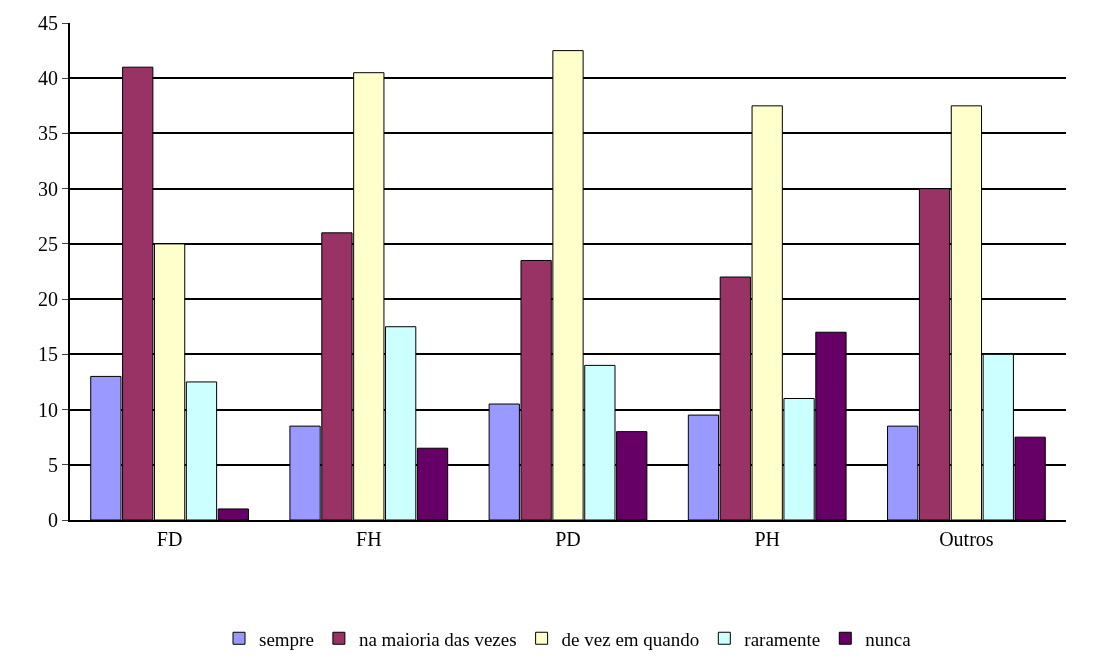  Describe the element at coordinates (888, 639) in the screenshot. I see `legend-label: nunca` at that location.